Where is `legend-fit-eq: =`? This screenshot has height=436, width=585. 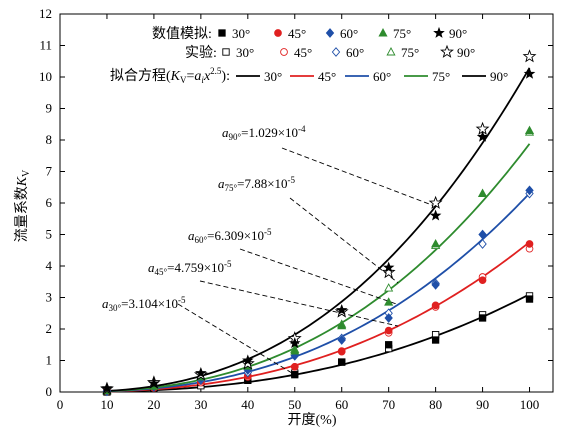 legend-fit-eq: = is located at coordinates (191, 76).